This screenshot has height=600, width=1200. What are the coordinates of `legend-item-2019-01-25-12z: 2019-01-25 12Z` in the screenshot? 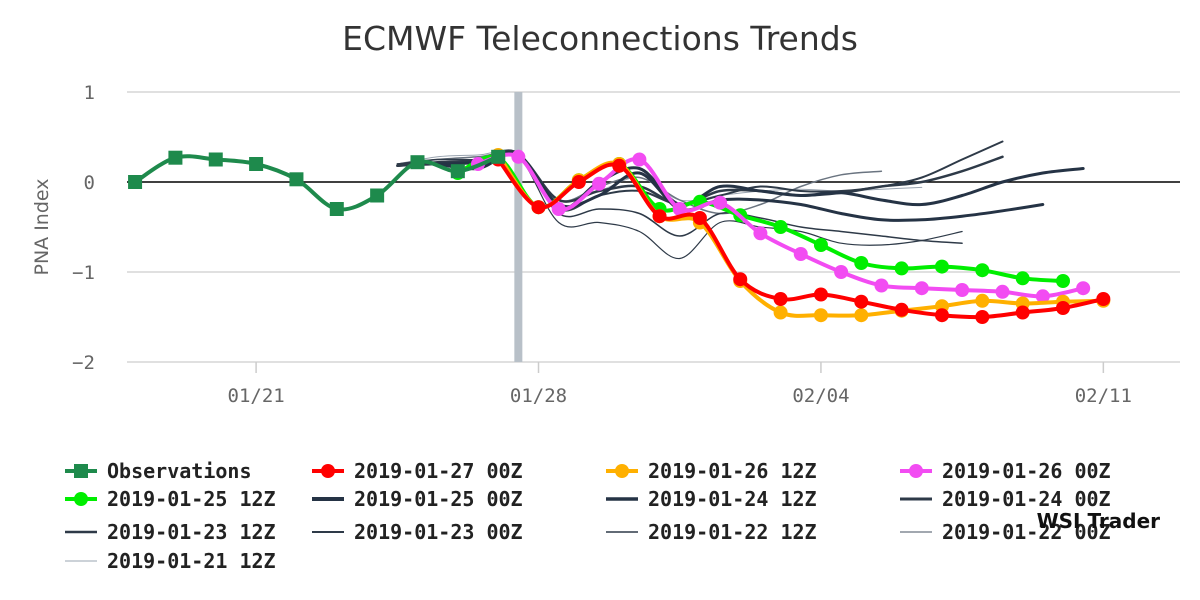 It's located at (170, 499).